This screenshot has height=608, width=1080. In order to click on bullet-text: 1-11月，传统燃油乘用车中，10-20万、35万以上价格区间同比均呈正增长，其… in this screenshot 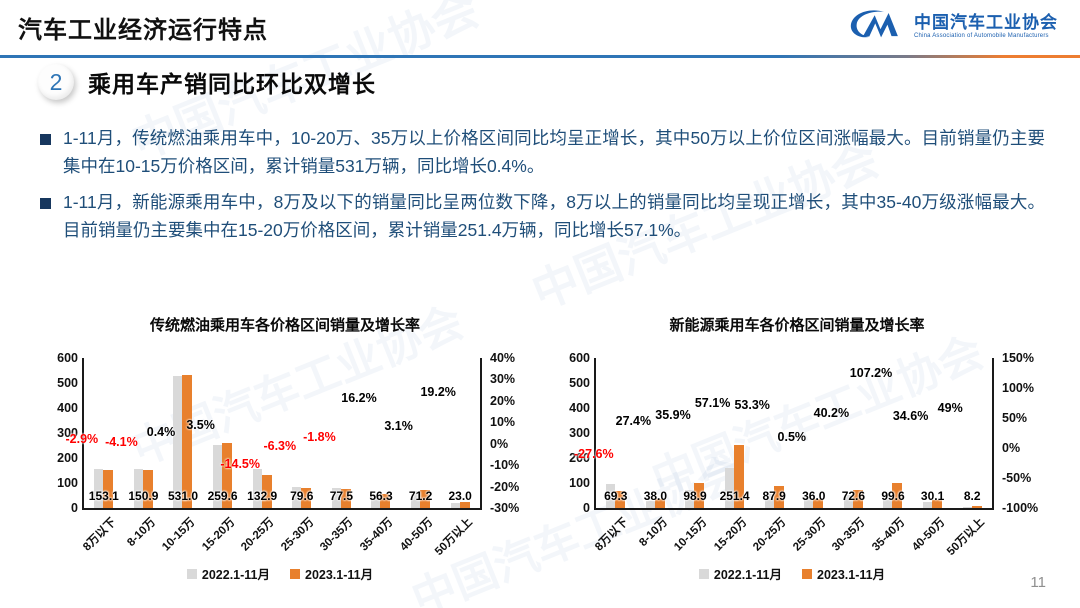, I will do `click(554, 152)`.